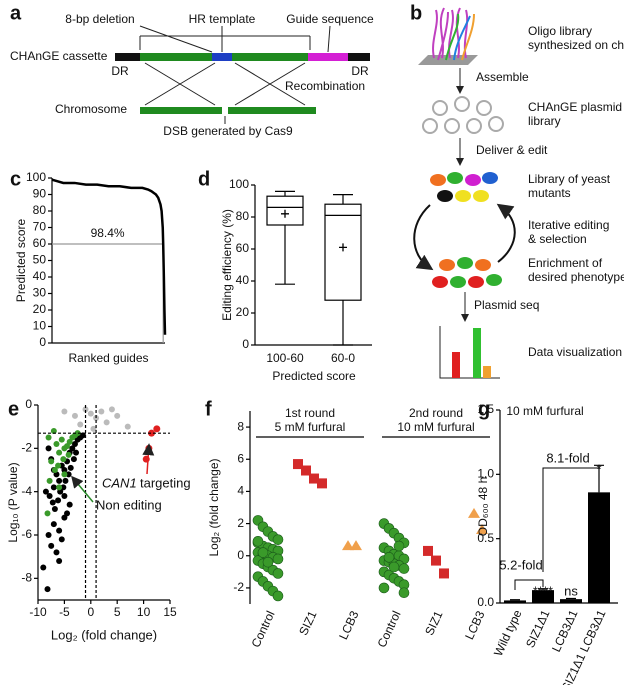  What do you see at coordinates (38, 612) in the screenshot?
I see `x-tick-label: -10` at bounding box center [38, 612].